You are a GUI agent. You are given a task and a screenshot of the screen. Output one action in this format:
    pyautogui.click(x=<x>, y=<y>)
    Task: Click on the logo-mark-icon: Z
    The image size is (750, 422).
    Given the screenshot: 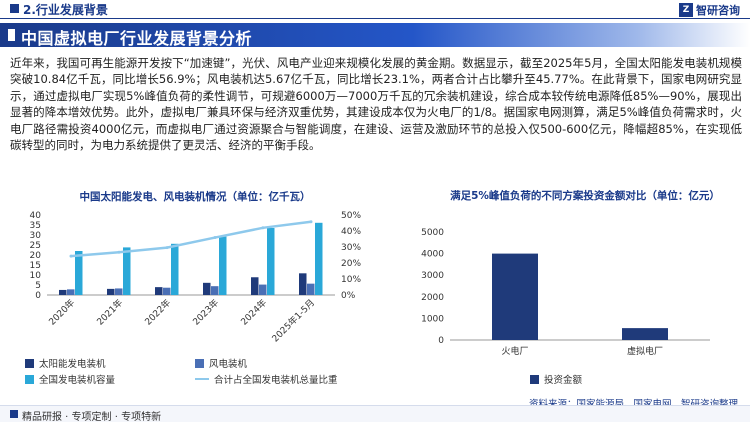 What is the action you would take?
    pyautogui.click(x=686, y=10)
    